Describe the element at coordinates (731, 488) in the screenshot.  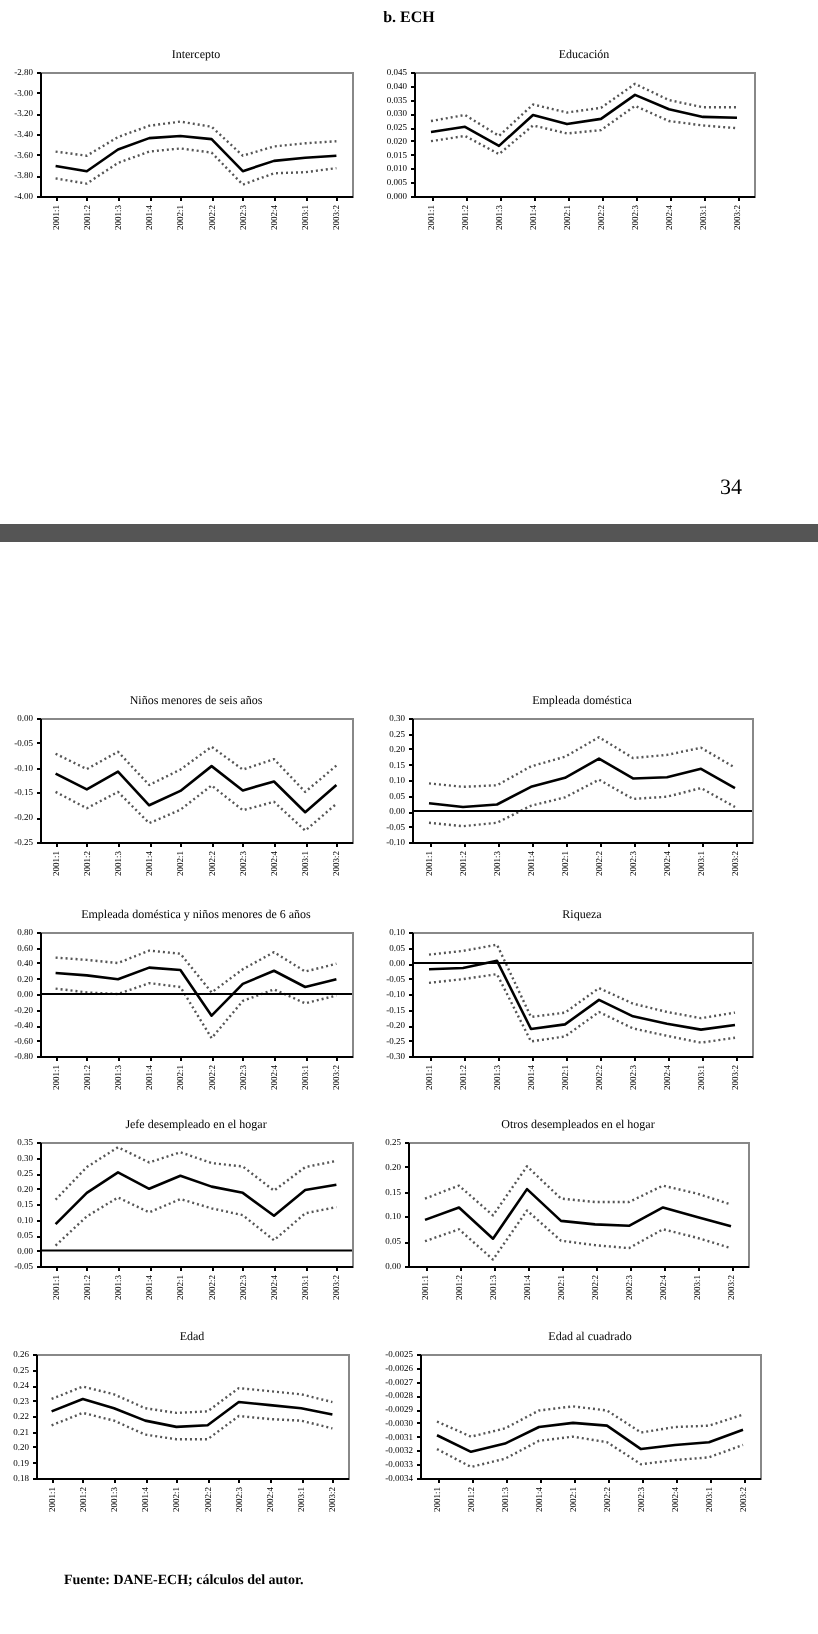
I see `text: 34` at that location.